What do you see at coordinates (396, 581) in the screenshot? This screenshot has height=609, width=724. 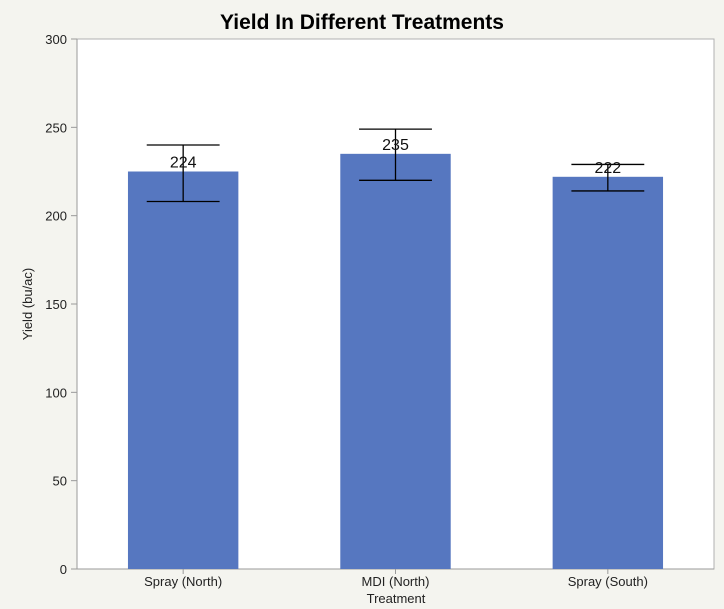 I see `x-tick-label: MDI (North)` at bounding box center [396, 581].